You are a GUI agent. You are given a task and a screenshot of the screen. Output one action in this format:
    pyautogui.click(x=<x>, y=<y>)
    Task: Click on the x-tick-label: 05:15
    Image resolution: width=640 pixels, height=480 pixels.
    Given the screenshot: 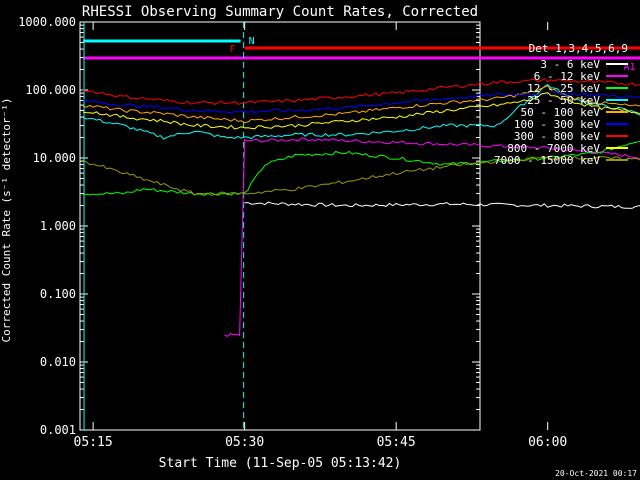 What is the action you would take?
    pyautogui.click(x=93, y=442)
    